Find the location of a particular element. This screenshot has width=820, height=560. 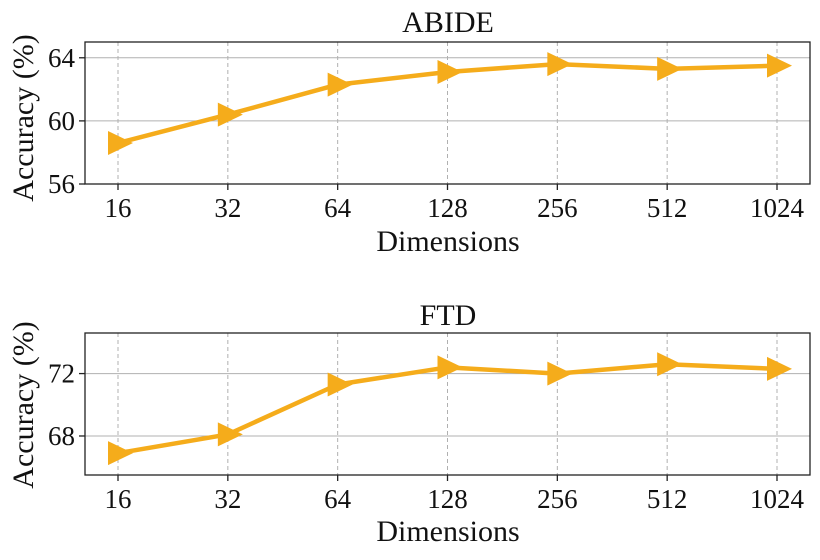

y-tick-label: 68 is located at coordinates (61, 436).